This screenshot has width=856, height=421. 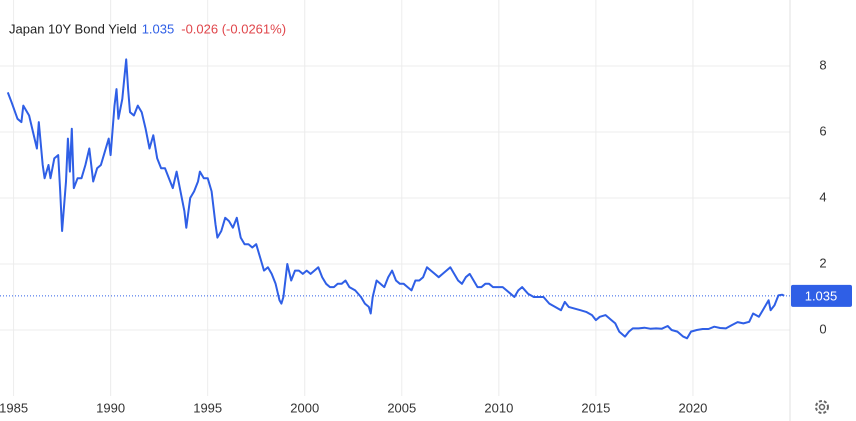 I want to click on x-tick-label: 2000, so click(x=304, y=407).